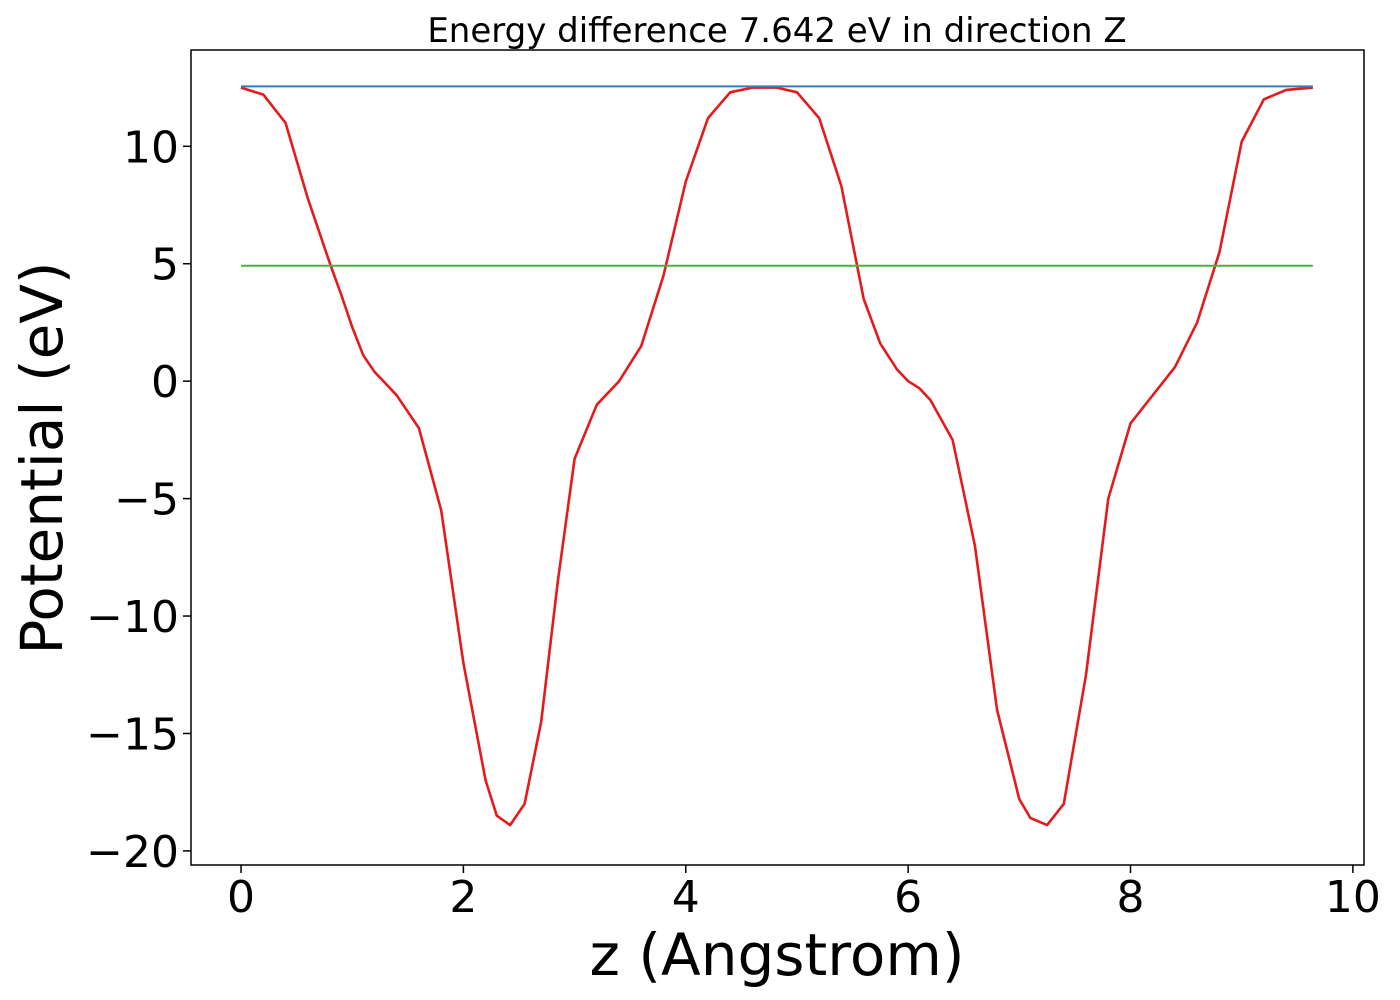  I want to click on x-tick-label: 0, so click(241, 897).